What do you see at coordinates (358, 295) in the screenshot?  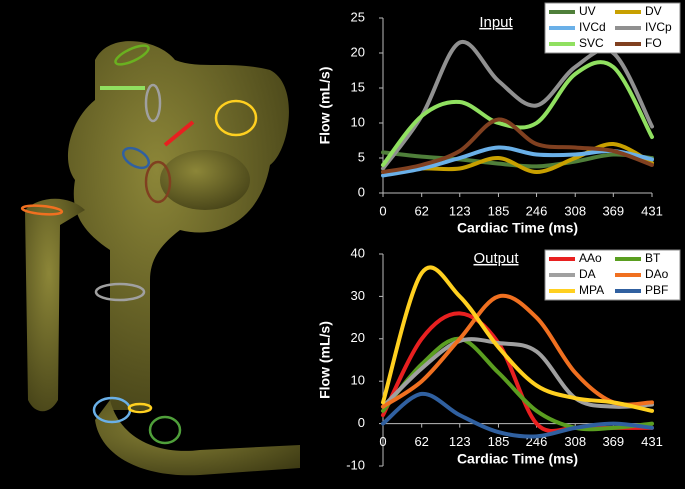 I see `y-tick-label: 30` at bounding box center [358, 295].